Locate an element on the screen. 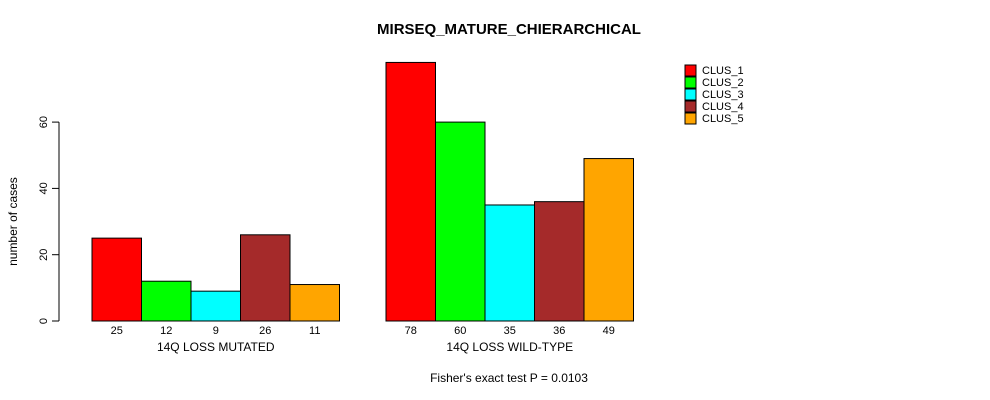 This screenshot has height=400, width=990. bar-value-label: 12 is located at coordinates (166, 331).